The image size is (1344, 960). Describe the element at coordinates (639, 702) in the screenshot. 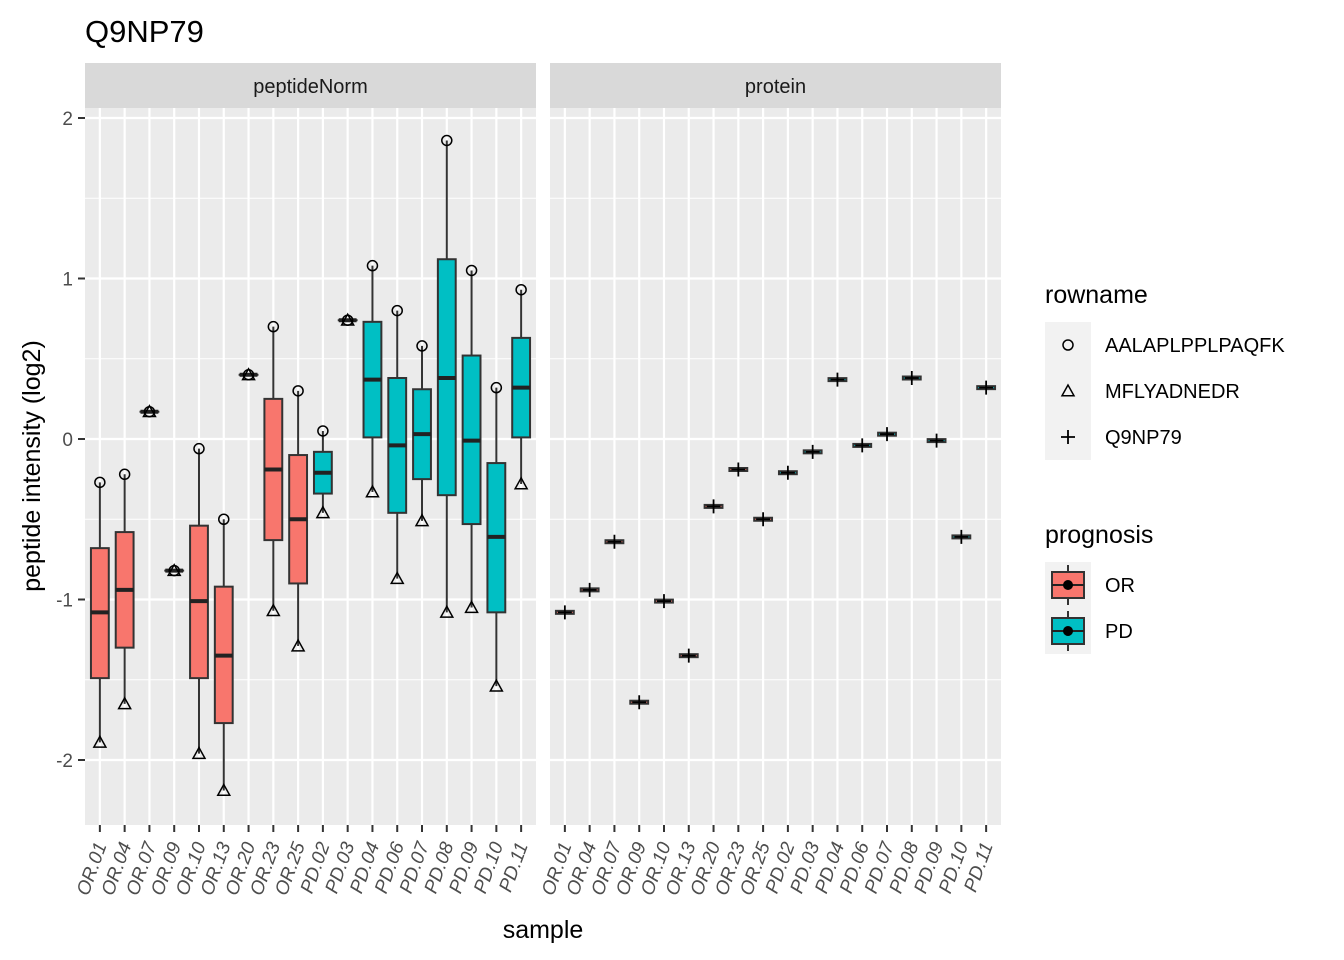

I see `point-Q9NP79-OR.09` at that location.